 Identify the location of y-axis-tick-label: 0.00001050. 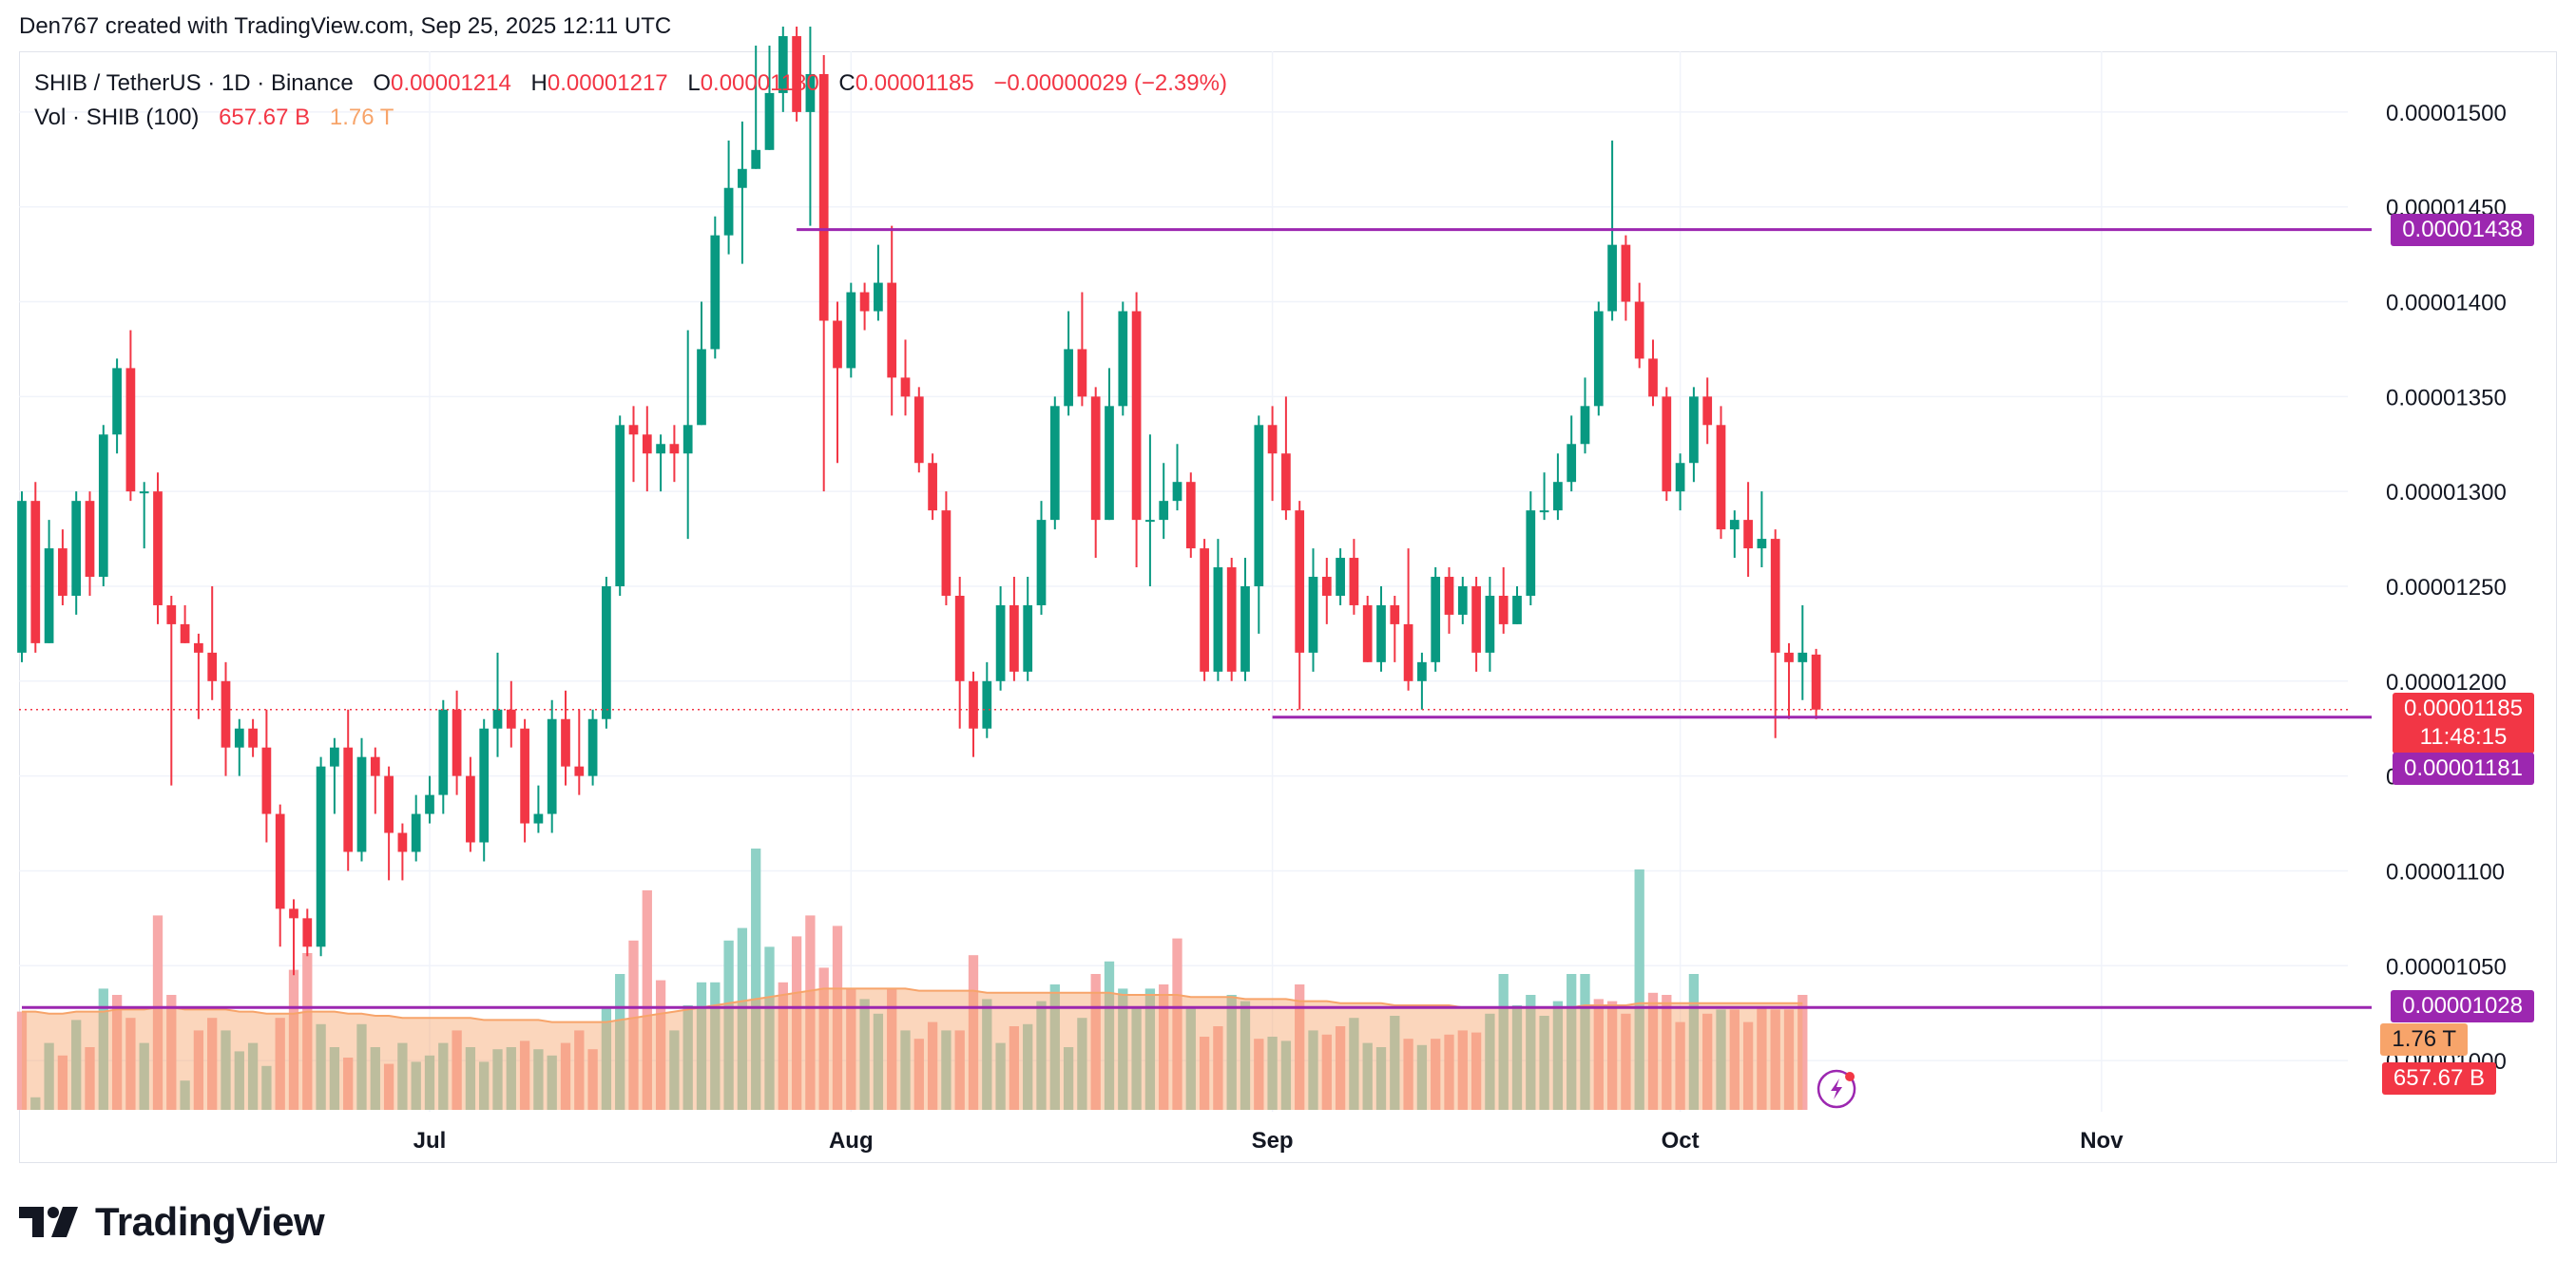
(2447, 967).